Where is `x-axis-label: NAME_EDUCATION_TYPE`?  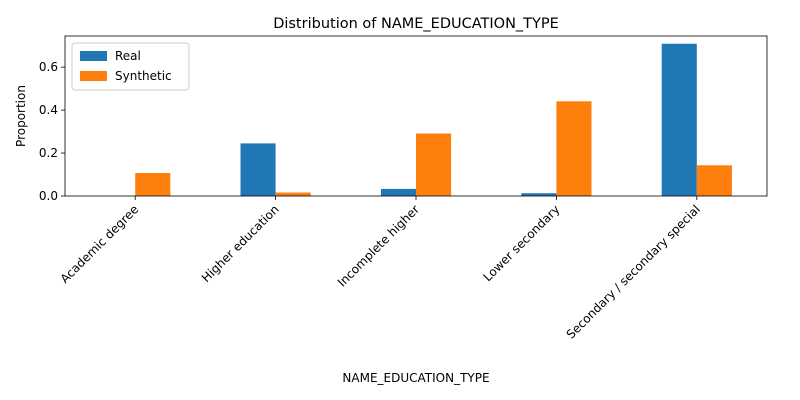 x-axis-label: NAME_EDUCATION_TYPE is located at coordinates (415, 378).